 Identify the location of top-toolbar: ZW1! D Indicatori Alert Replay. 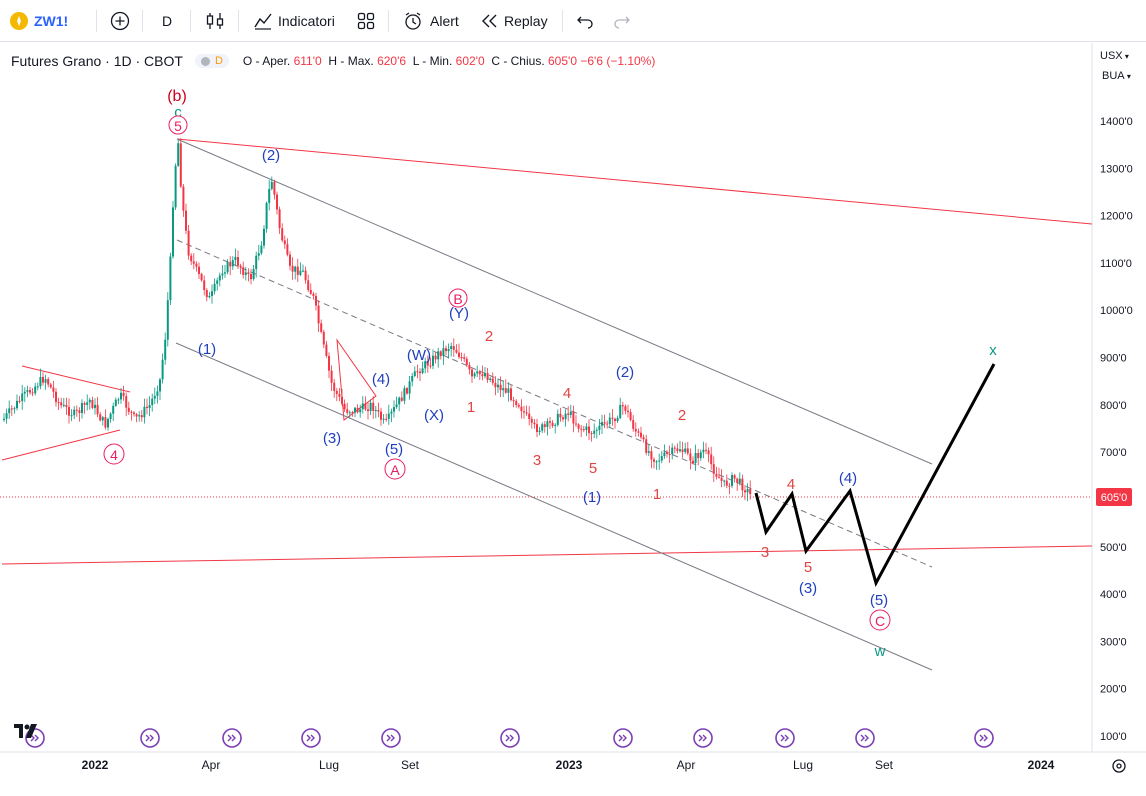
(573, 21).